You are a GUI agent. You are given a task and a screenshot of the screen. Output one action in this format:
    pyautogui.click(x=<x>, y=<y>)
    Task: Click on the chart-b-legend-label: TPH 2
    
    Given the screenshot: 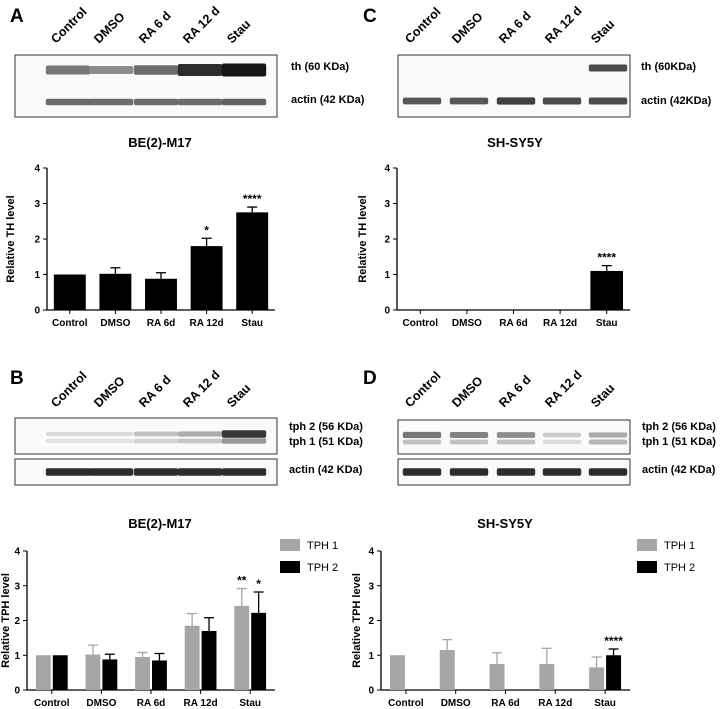 What is the action you would take?
    pyautogui.click(x=322, y=568)
    